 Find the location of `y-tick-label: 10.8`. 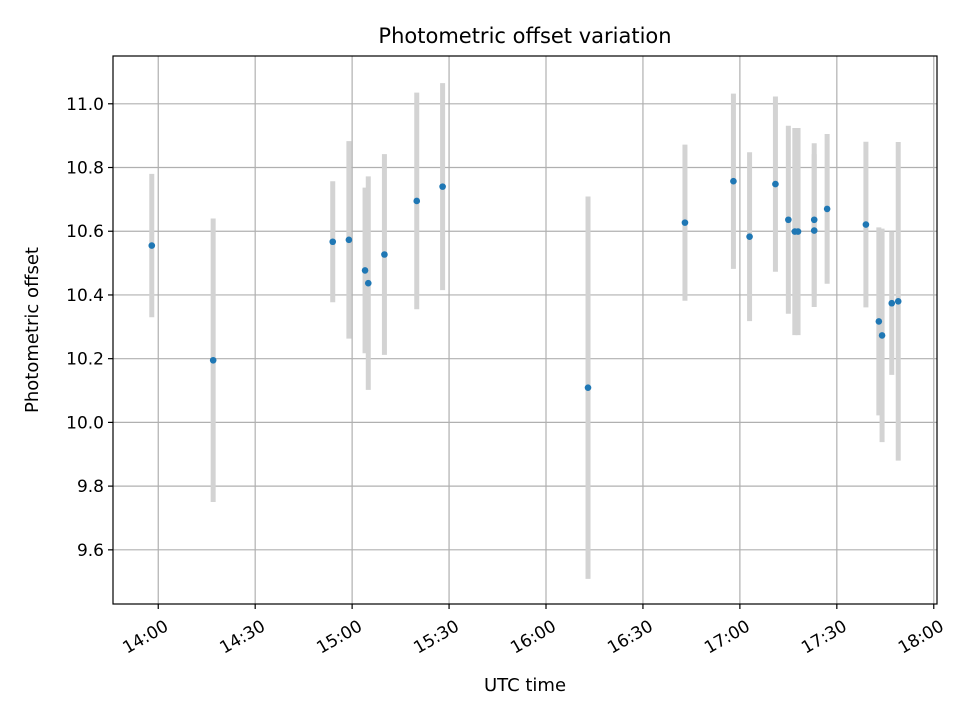

y-tick-label: 10.8 is located at coordinates (85, 169).